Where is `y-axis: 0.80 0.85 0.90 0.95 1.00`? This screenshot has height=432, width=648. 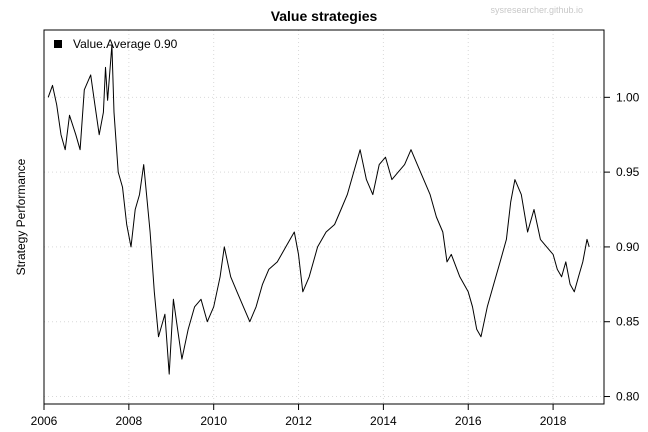
y-axis: 0.80 0.85 0.90 0.95 1.00 is located at coordinates (622, 247).